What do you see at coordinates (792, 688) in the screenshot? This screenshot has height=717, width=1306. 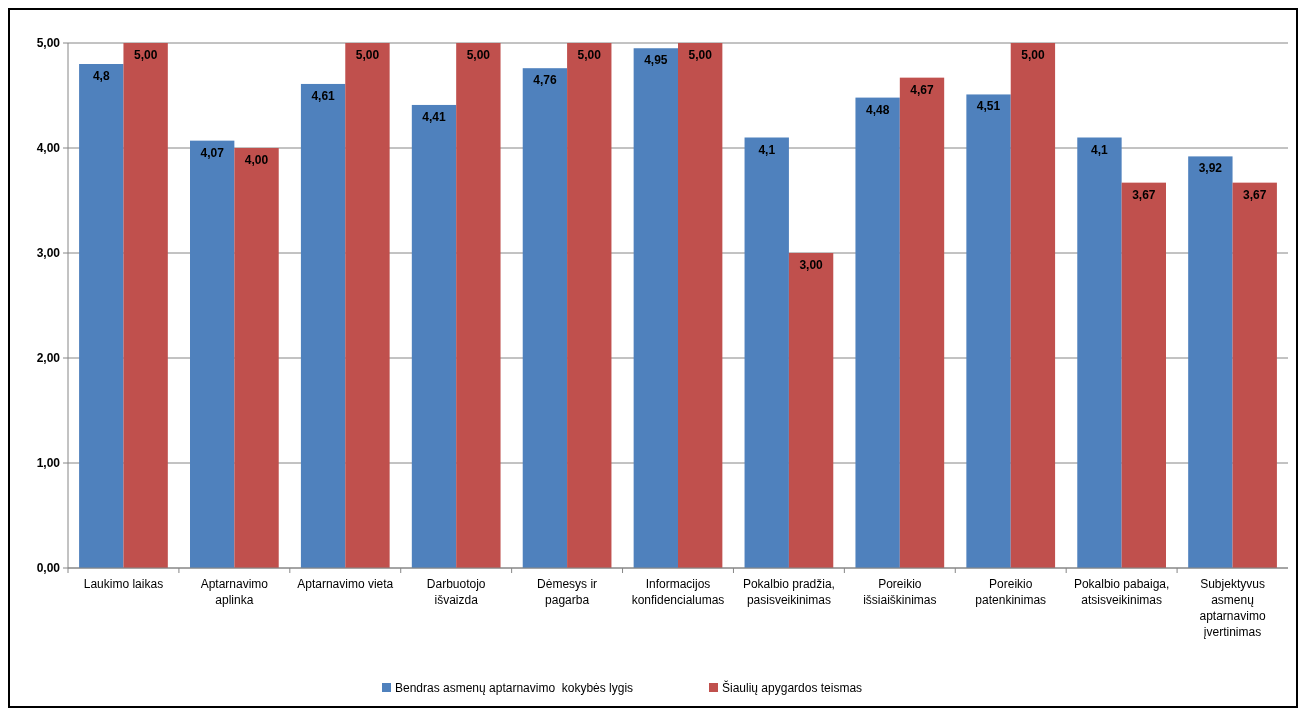 I see `legend-label: Šiaulių apygardos teismas` at bounding box center [792, 688].